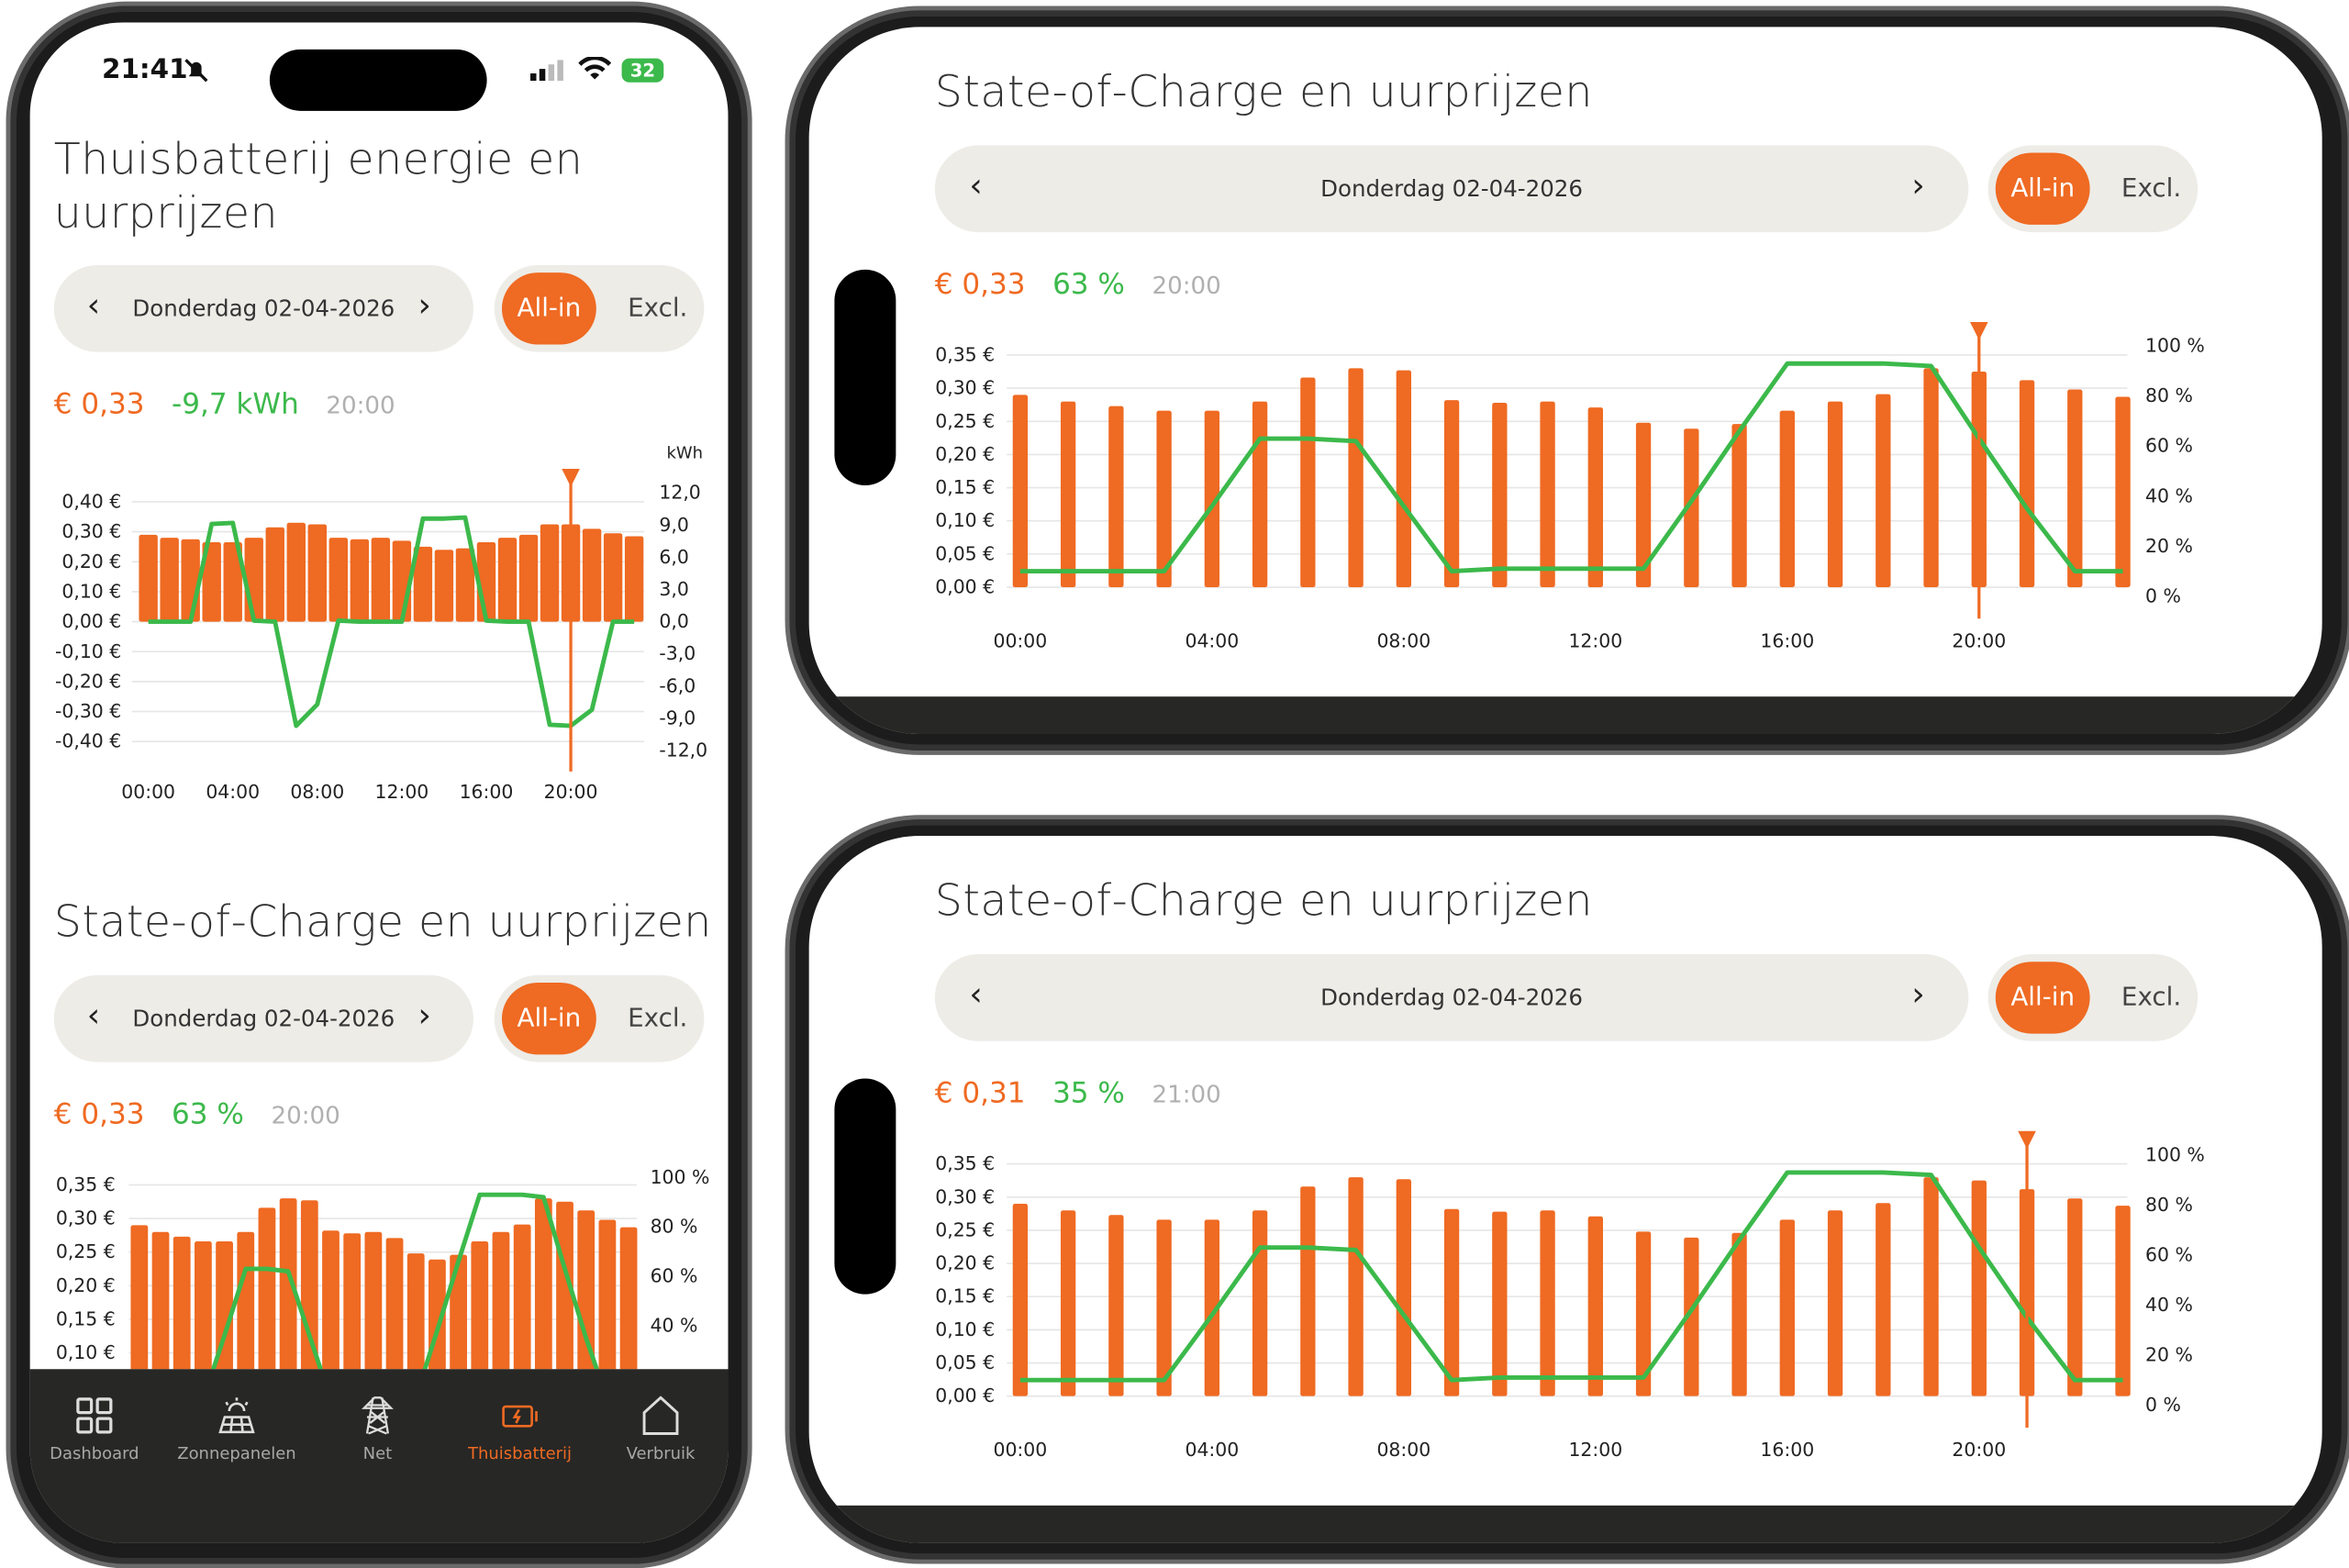 The height and width of the screenshot is (1568, 2349). I want to click on status-time: 21:41, so click(145, 69).